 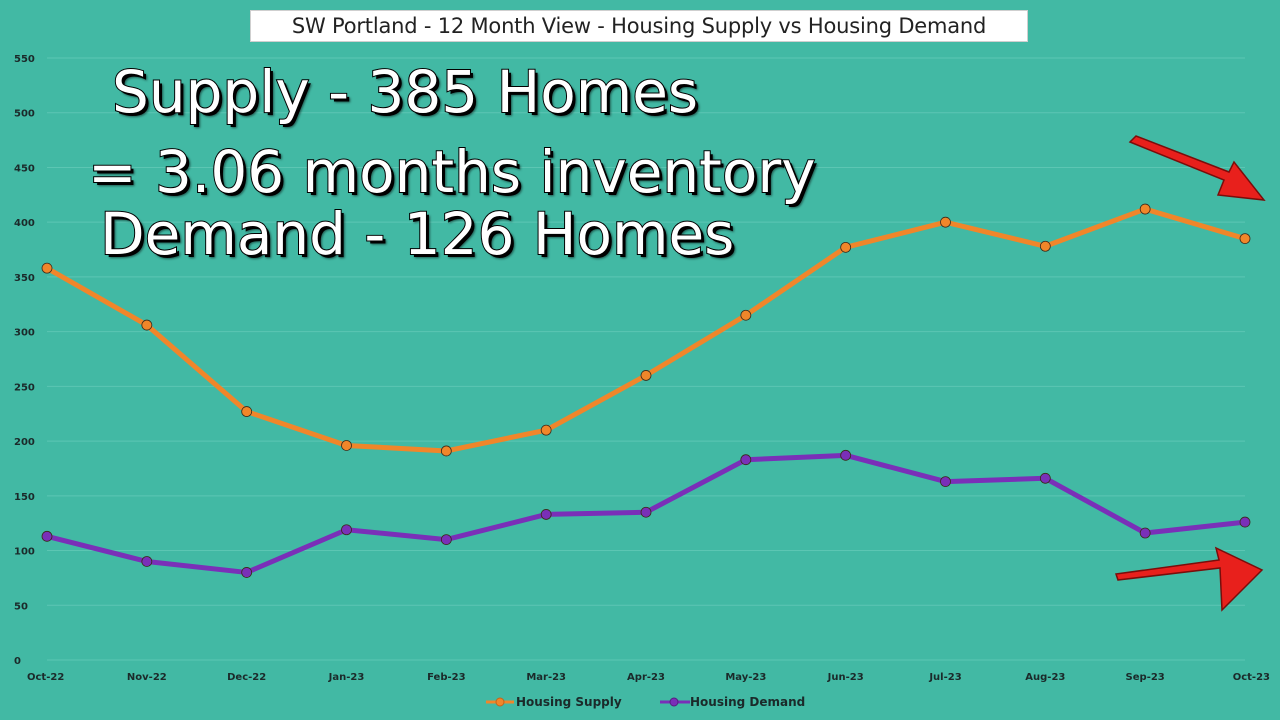 What do you see at coordinates (674, 702) in the screenshot?
I see `legend-demand-marker` at bounding box center [674, 702].